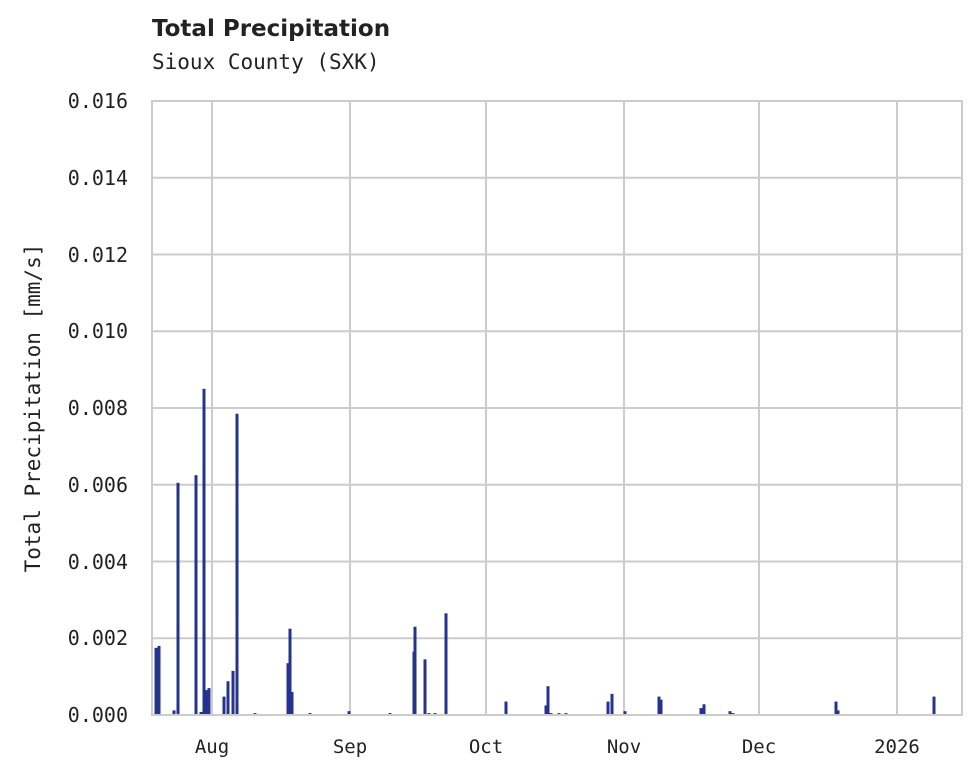 This screenshot has height=780, width=980. I want to click on y-tick-label: 0.000, so click(97, 715).